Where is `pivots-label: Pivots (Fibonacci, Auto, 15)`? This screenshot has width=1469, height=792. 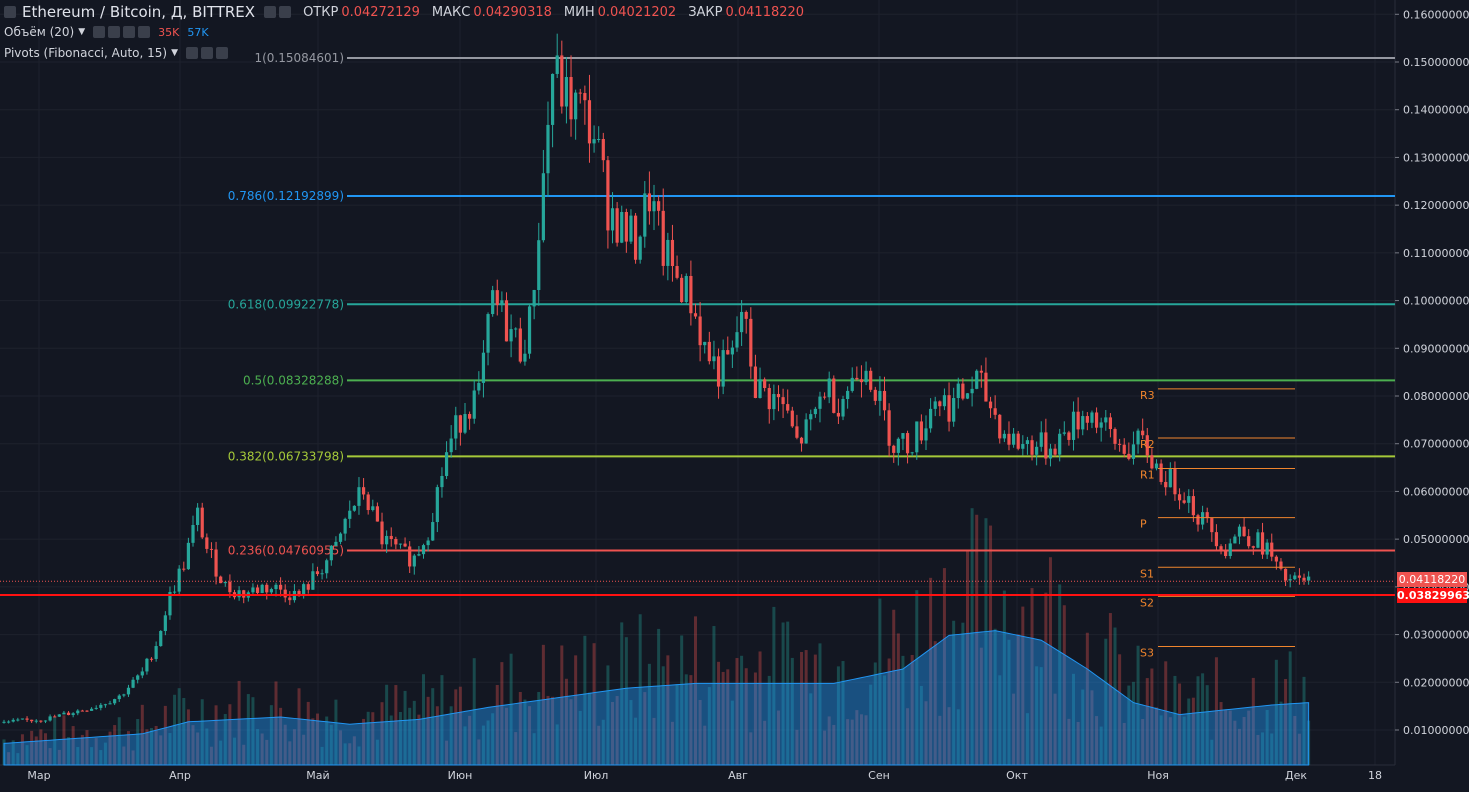
pivots-label: Pivots (Fibonacci, Auto, 15) is located at coordinates (86, 53).